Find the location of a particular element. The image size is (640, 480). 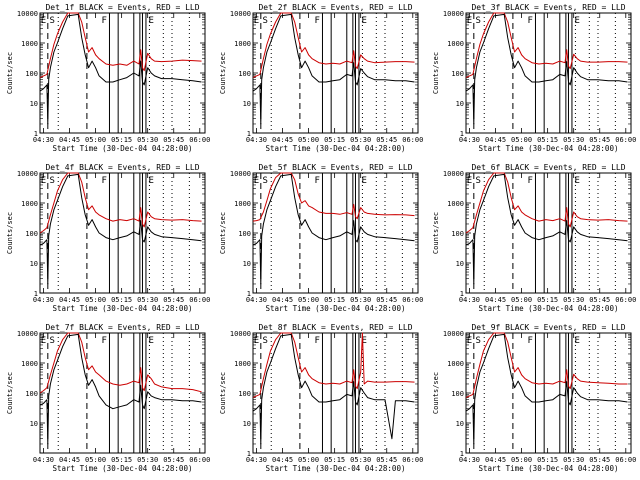

chart-title: Det_9f BLACK = Events, RED = LLD is located at coordinates (548, 327).